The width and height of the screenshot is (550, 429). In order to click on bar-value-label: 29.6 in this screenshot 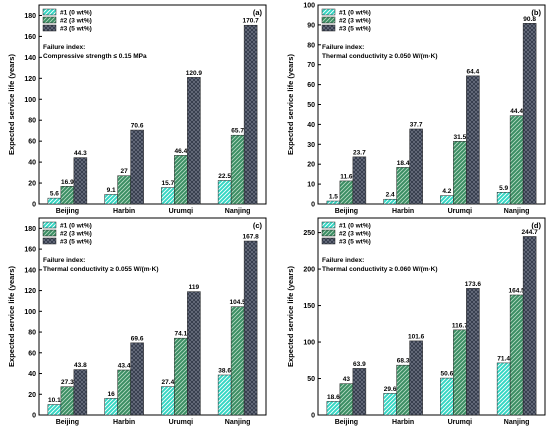, I will do `click(390, 389)`.